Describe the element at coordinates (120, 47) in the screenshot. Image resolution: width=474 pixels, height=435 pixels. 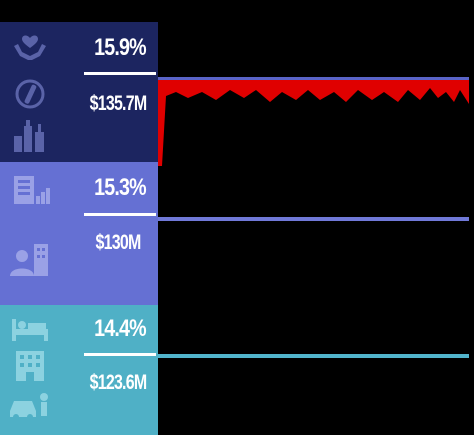
I see `percent-value: 15.9%` at that location.